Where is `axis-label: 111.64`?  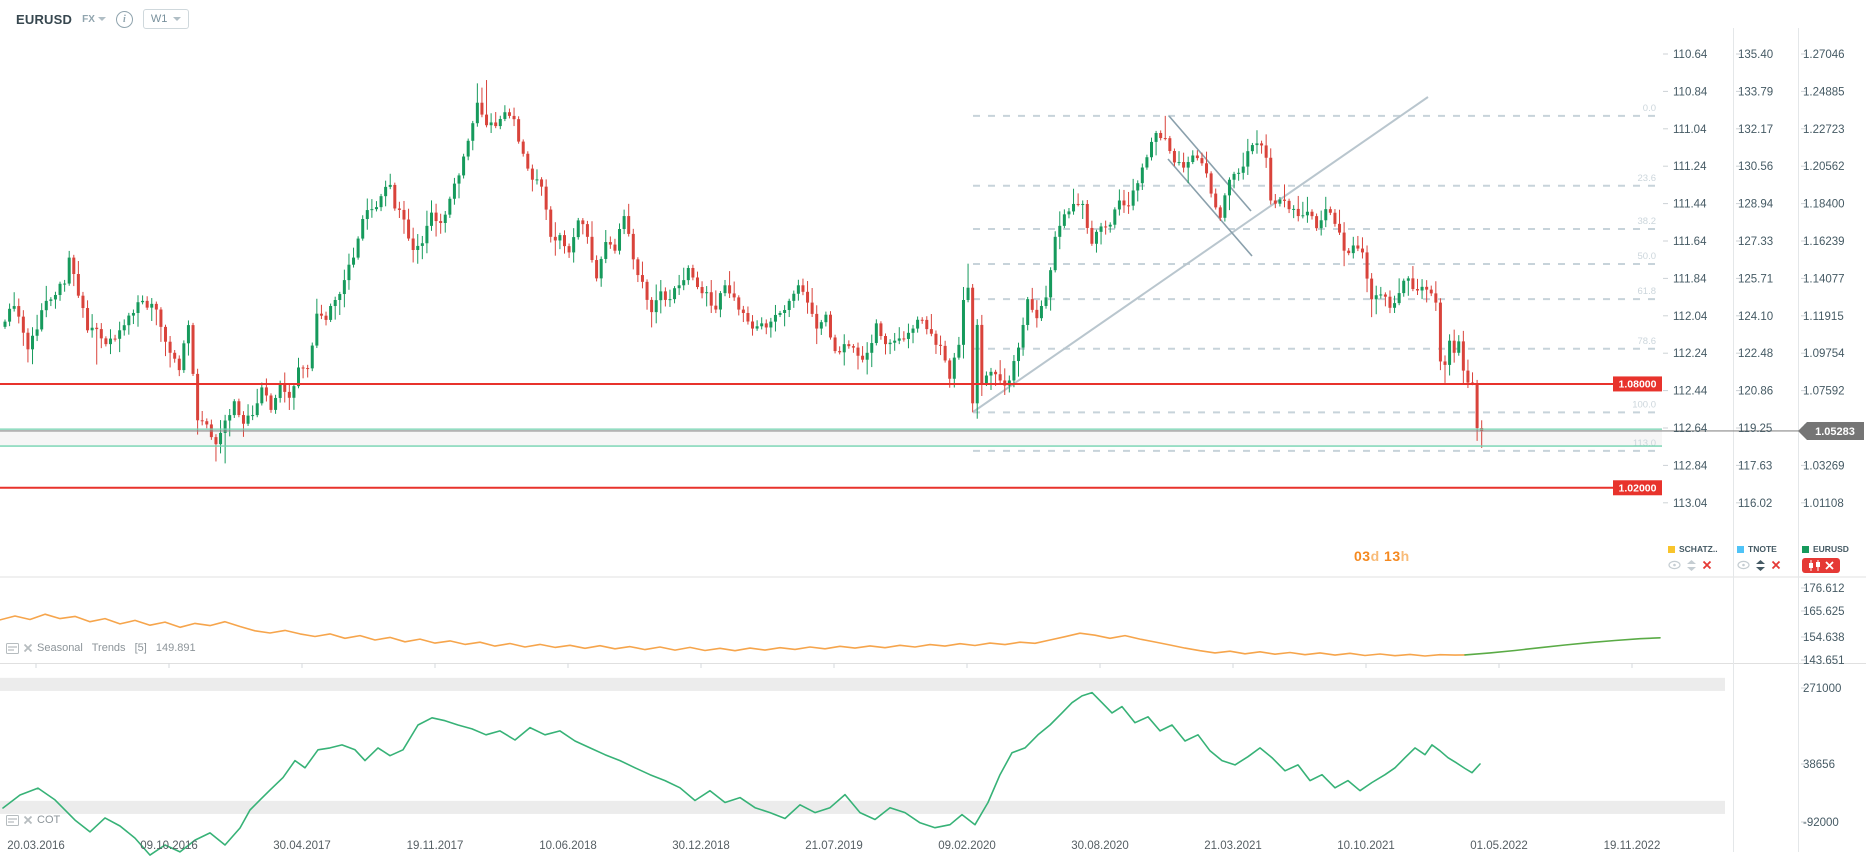 axis-label: 111.64 is located at coordinates (1690, 242).